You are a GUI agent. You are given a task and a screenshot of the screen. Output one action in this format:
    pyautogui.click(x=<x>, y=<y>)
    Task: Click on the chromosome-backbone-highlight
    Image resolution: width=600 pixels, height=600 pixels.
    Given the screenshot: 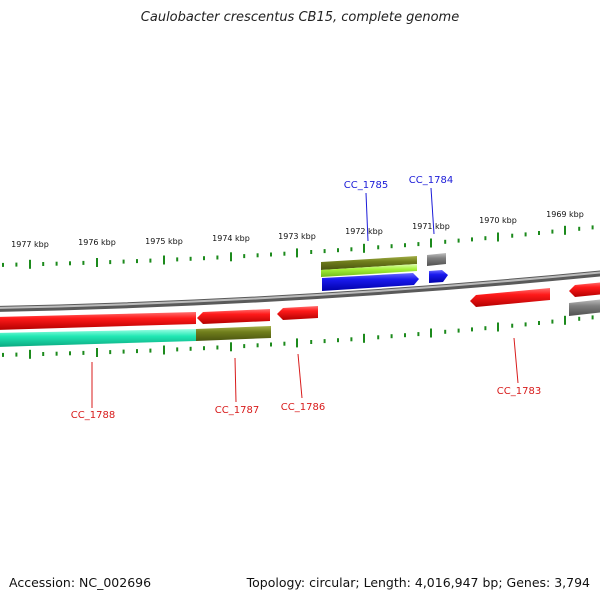 What is the action you would take?
    pyautogui.click(x=300, y=290)
    